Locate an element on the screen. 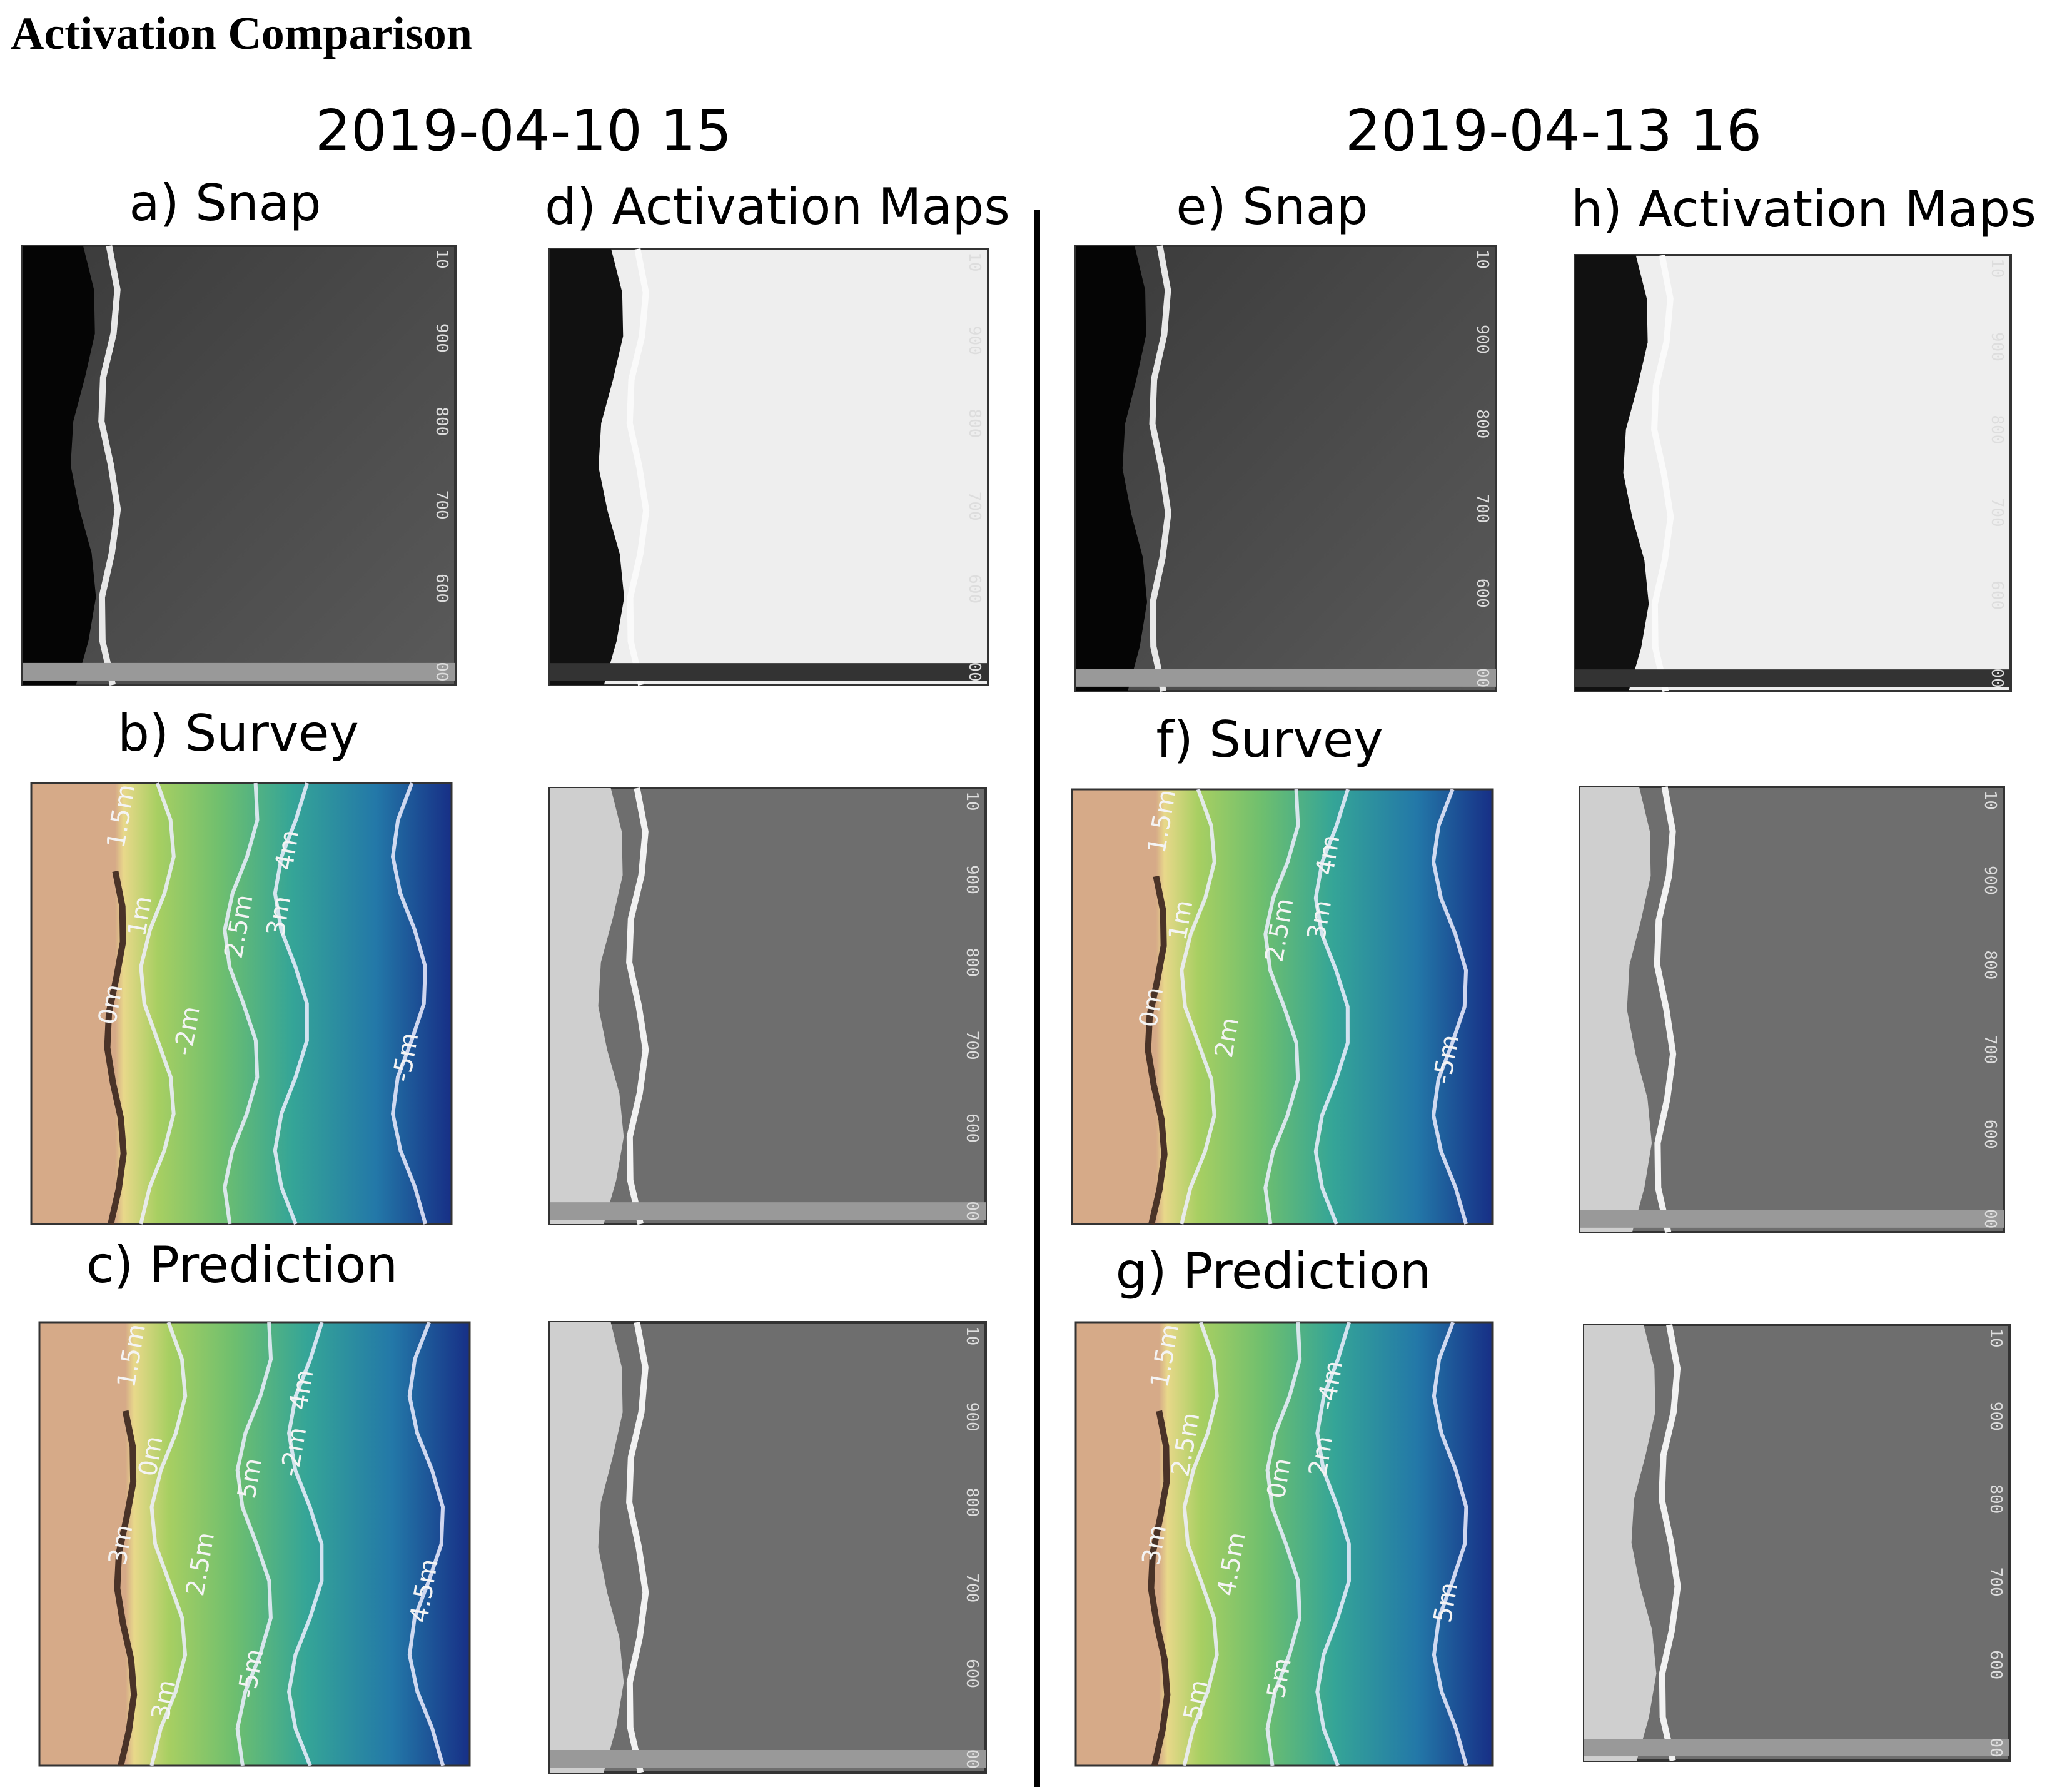 The width and height of the screenshot is (2052, 1792). panel-label: h) Activation Maps is located at coordinates (1803, 209).